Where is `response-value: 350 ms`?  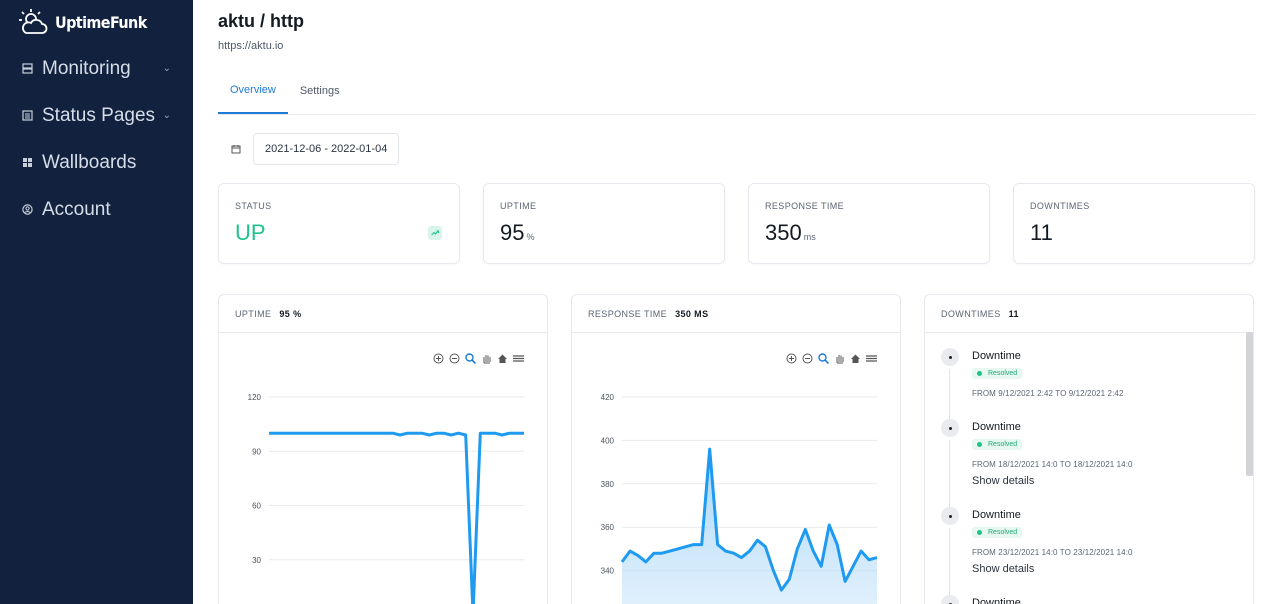
response-value: 350 ms is located at coordinates (869, 233).